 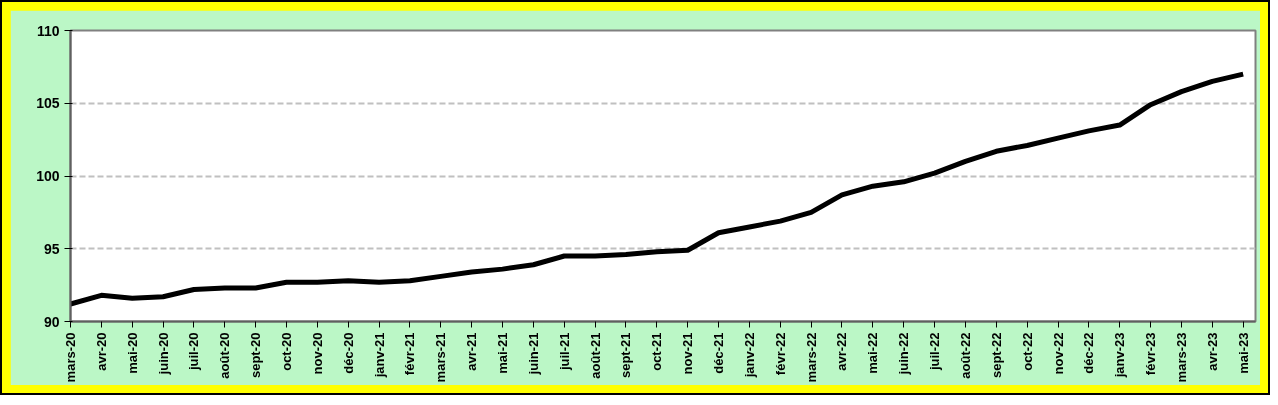 What do you see at coordinates (935, 352) in the screenshot?
I see `x-tick-label: juil-22` at bounding box center [935, 352].